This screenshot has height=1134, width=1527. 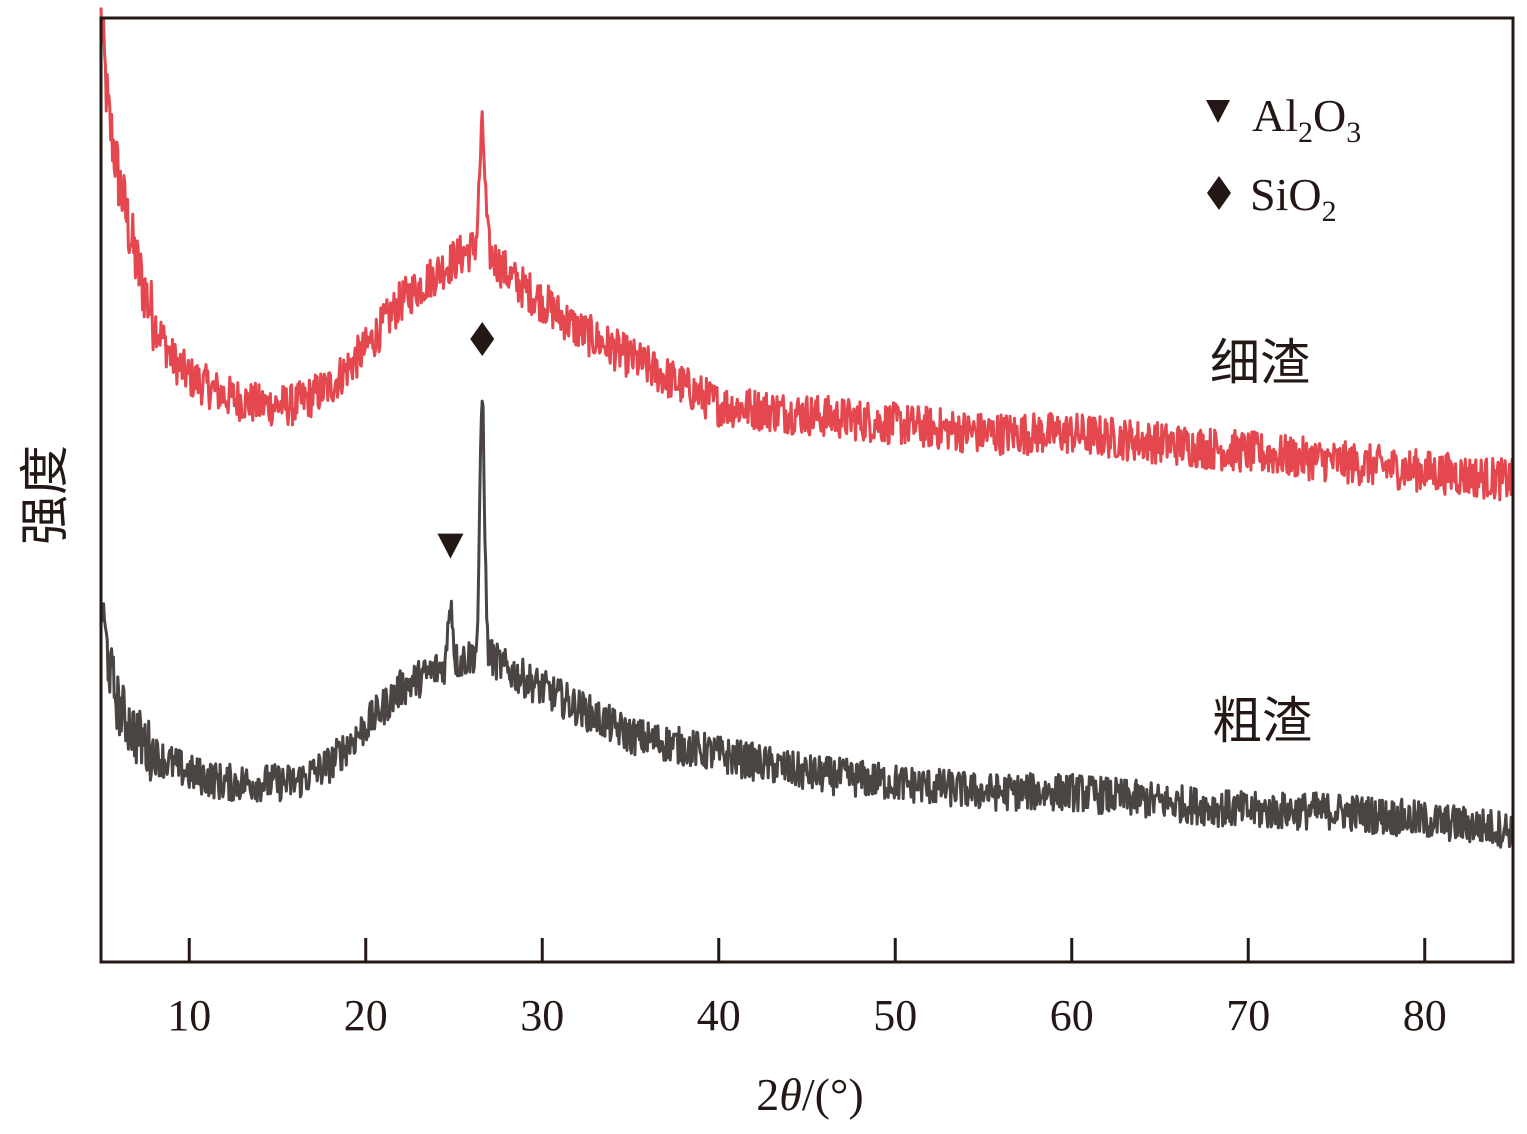 I want to click on sio2-peak-marker-icon, so click(x=482, y=338).